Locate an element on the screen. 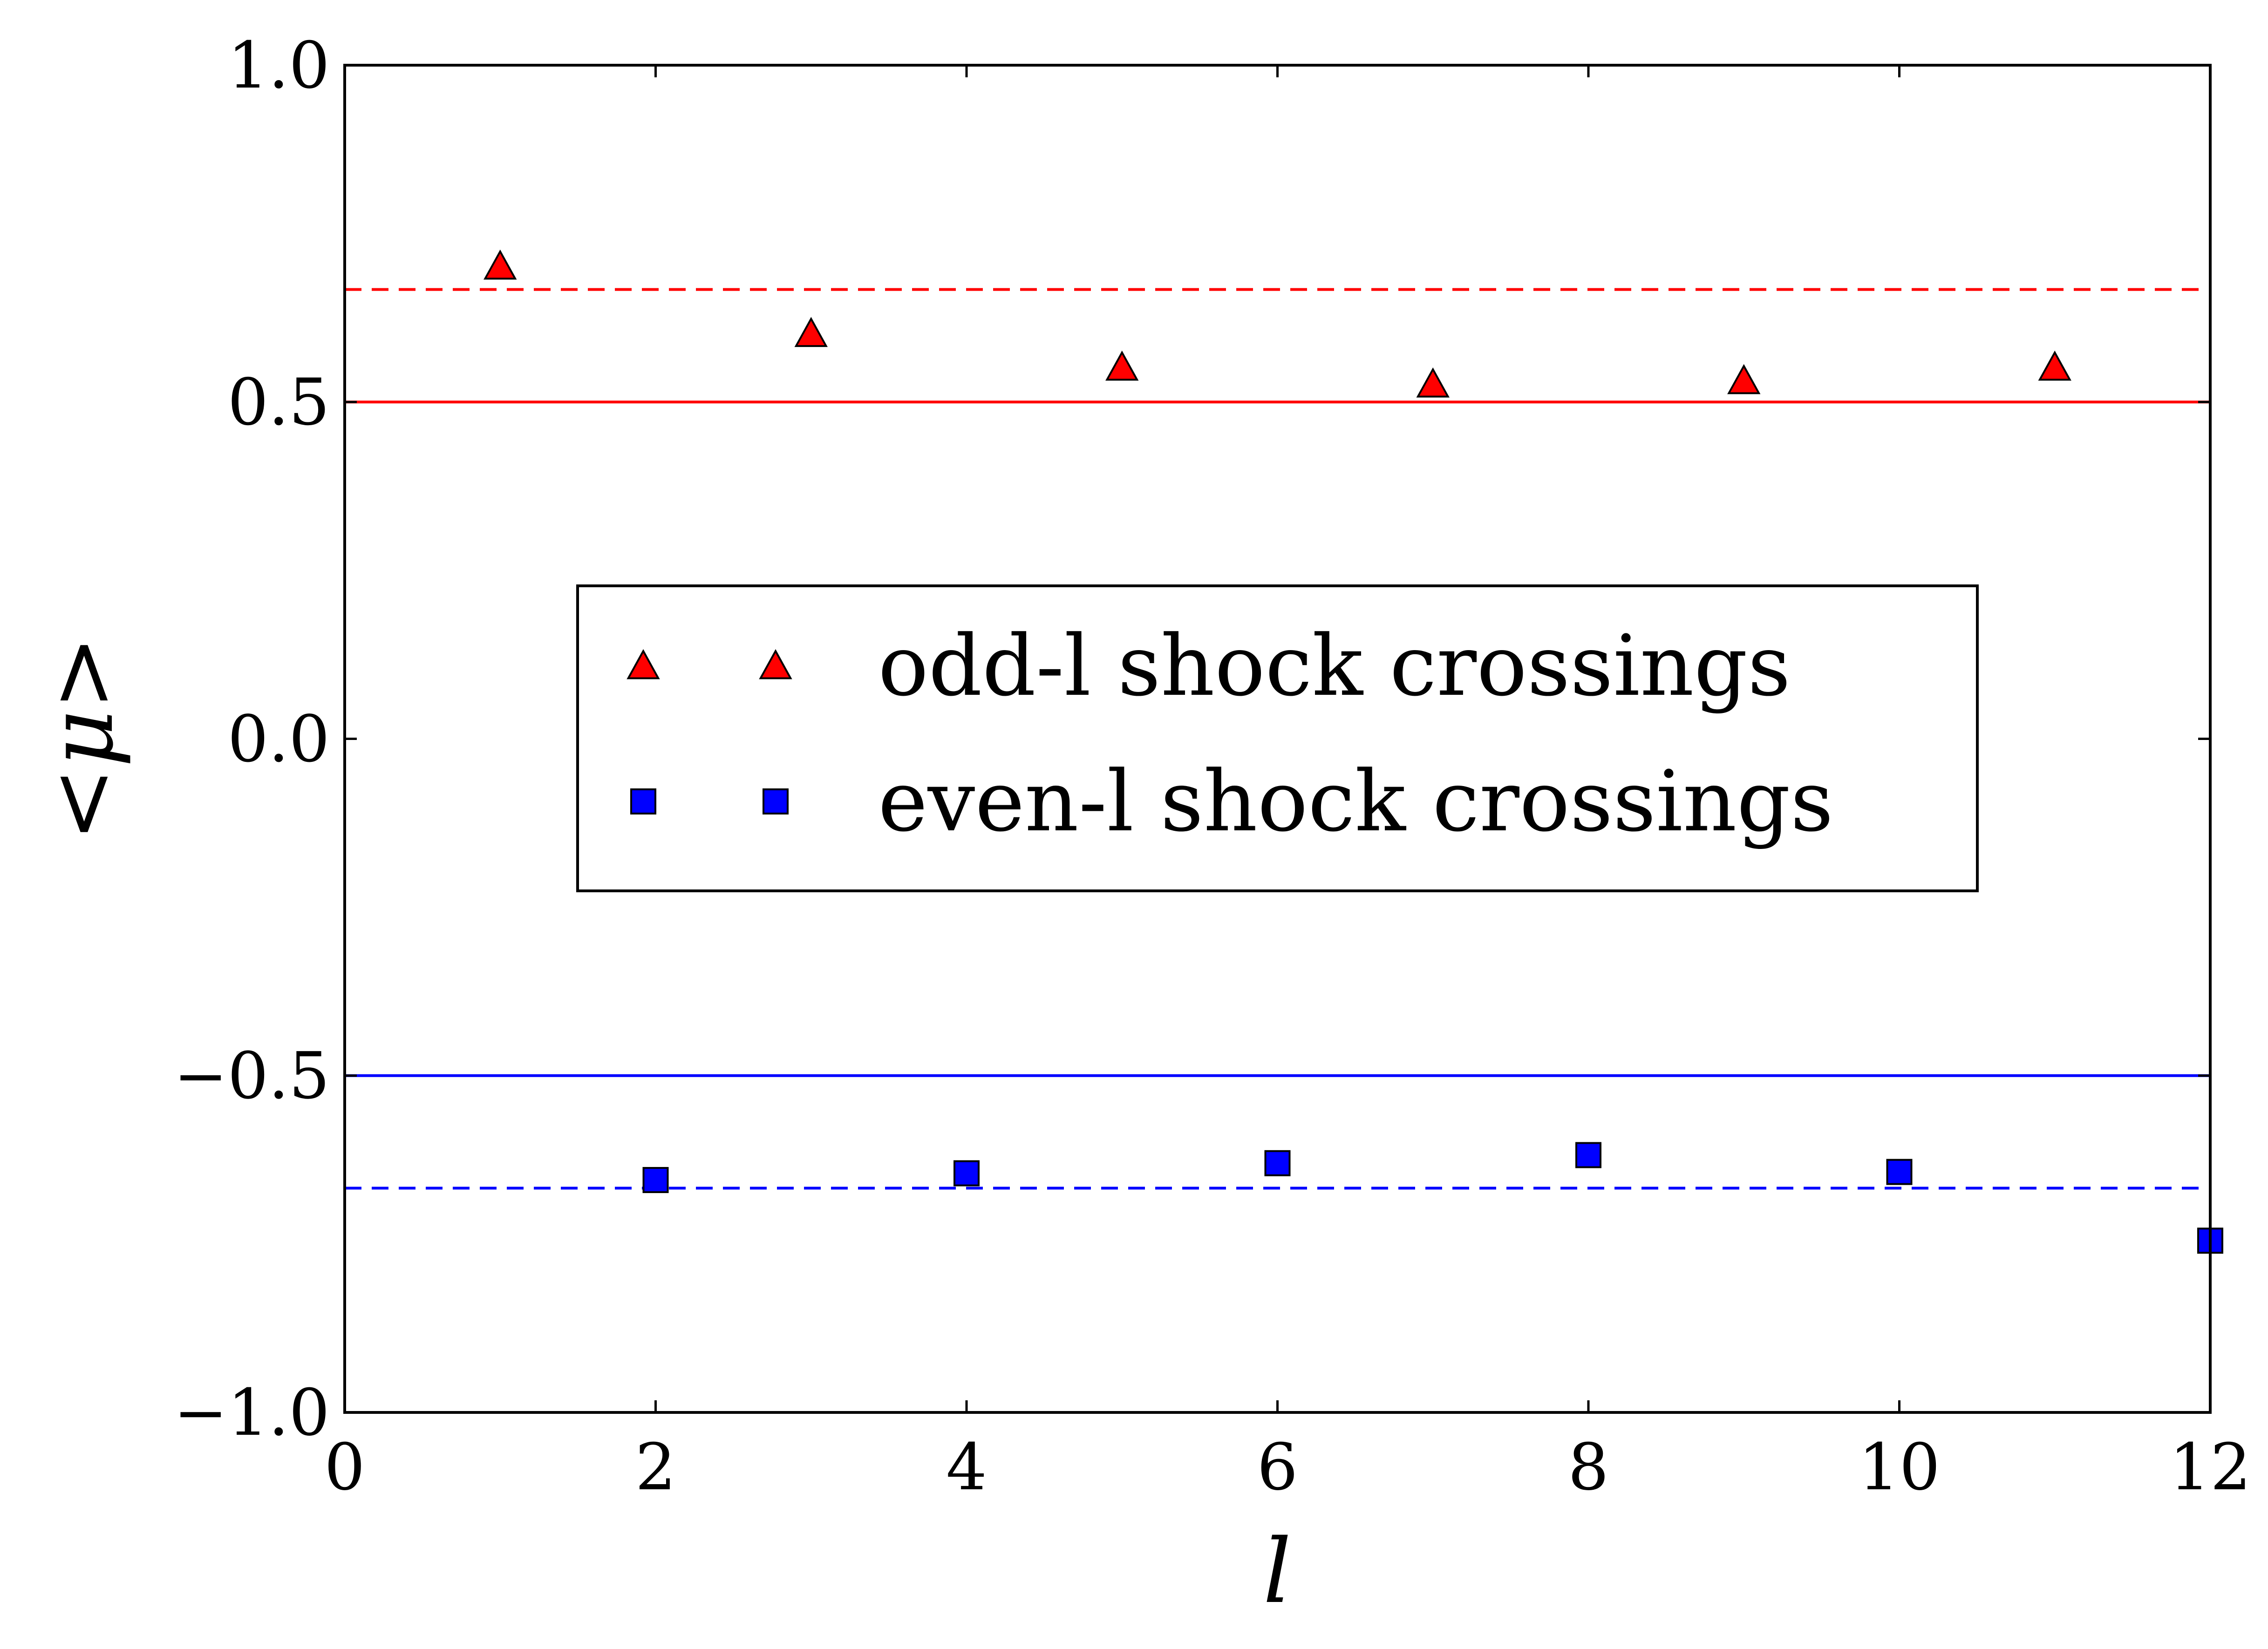 This screenshot has height=1649, width=2268. x-tick-label: 6 is located at coordinates (1277, 1467).